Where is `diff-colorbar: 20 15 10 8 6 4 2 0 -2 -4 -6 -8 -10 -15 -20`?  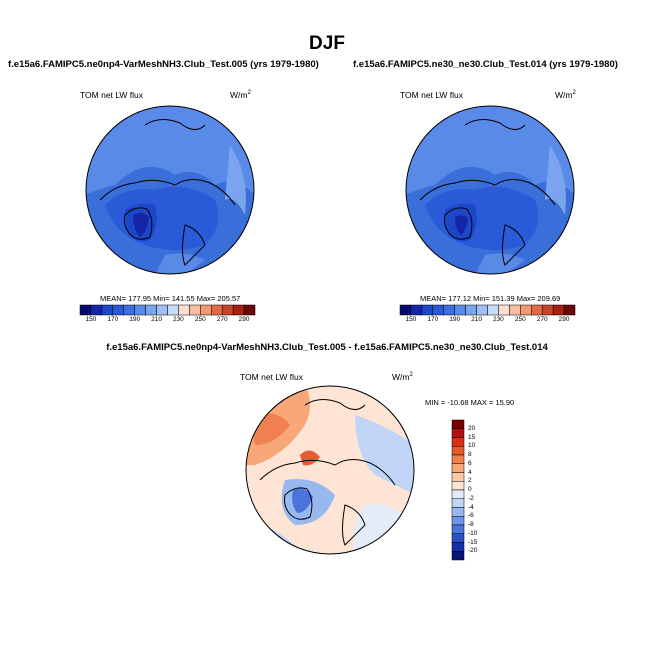 diff-colorbar: 20 15 10 8 6 4 2 0 -2 -4 -6 -8 -10 -15 -20 is located at coordinates (471, 494).